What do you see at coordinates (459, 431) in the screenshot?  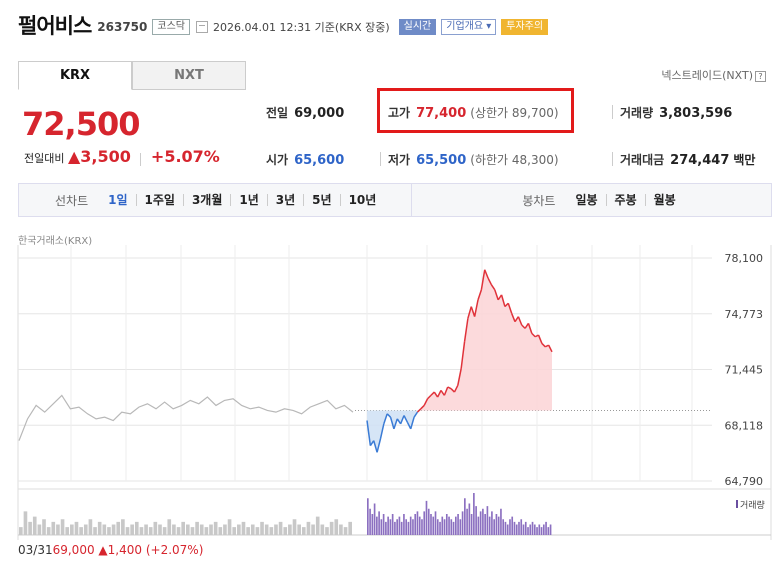 I see `today-down-area` at bounding box center [459, 431].